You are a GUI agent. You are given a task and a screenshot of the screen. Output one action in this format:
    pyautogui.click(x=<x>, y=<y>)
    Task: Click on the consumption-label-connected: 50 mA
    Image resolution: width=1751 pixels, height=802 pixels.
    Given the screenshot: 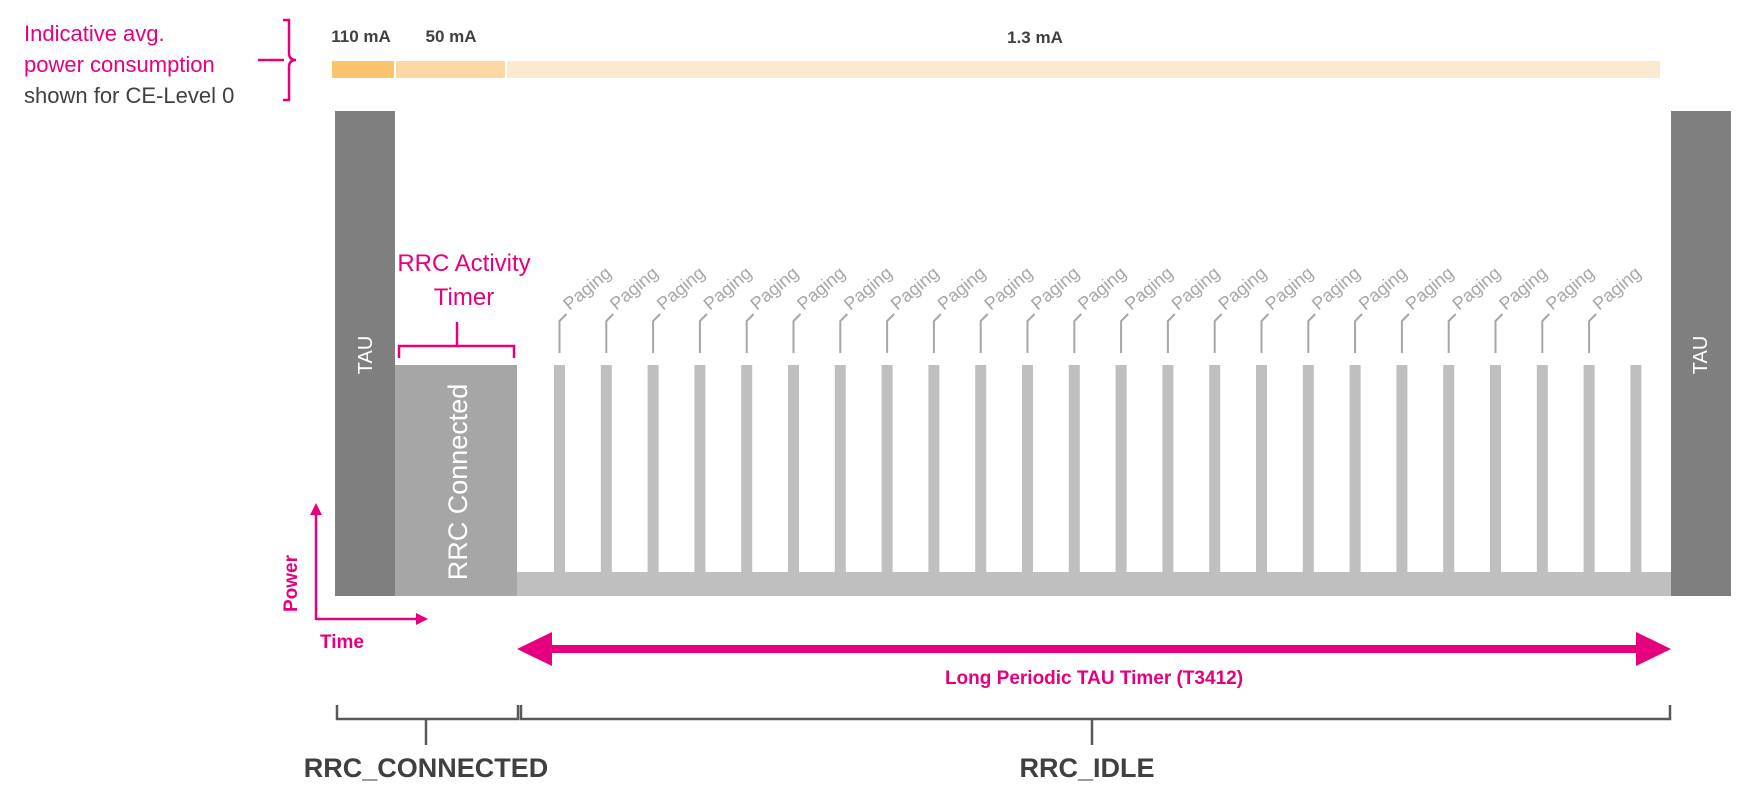 What is the action you would take?
    pyautogui.click(x=450, y=36)
    